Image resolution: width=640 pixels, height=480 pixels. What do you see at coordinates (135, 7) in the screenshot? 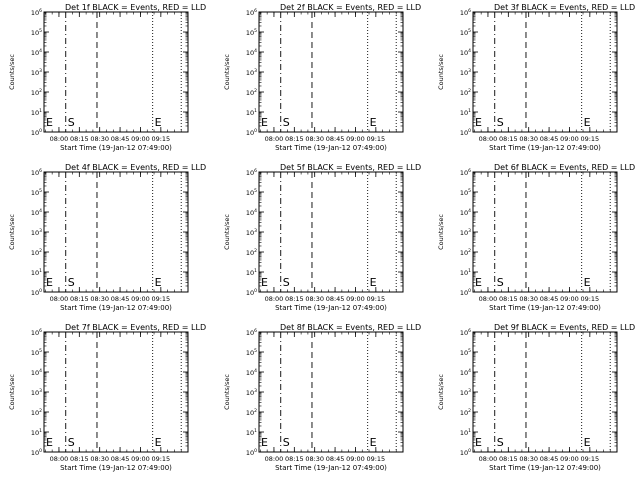
I see `panel-title: Det 1f BLACK = Events, RED = LLD` at bounding box center [135, 7].